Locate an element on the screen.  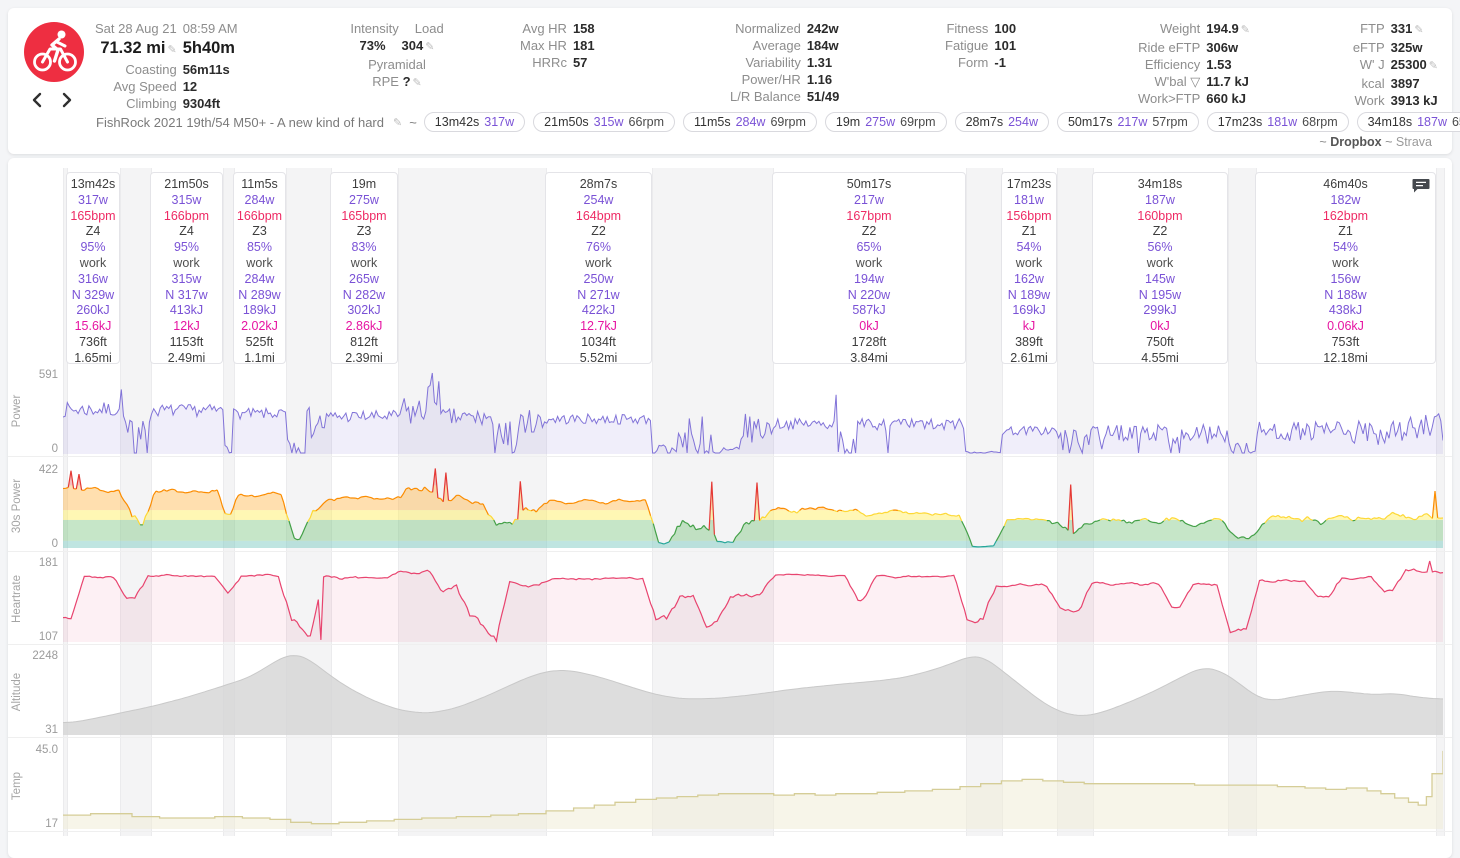
chip-rpm: 57rpm is located at coordinates (1170, 122).